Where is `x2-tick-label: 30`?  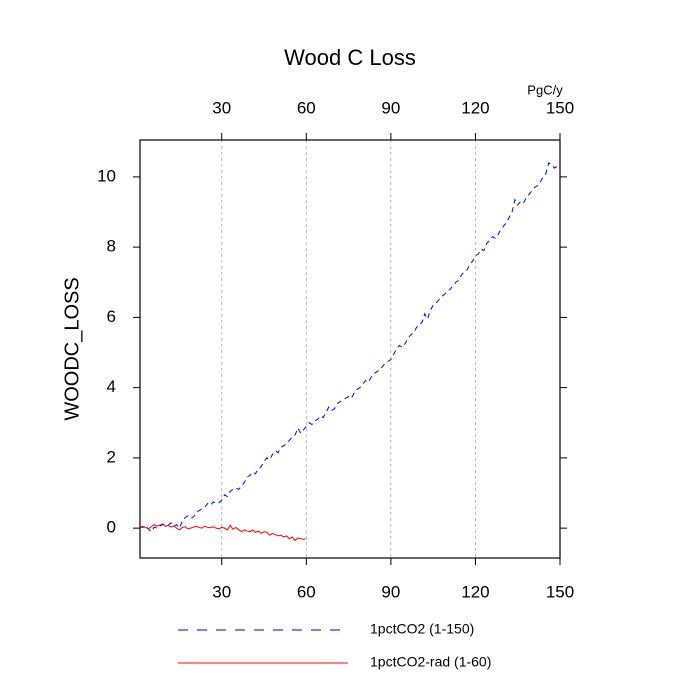 x2-tick-label: 30 is located at coordinates (221, 107).